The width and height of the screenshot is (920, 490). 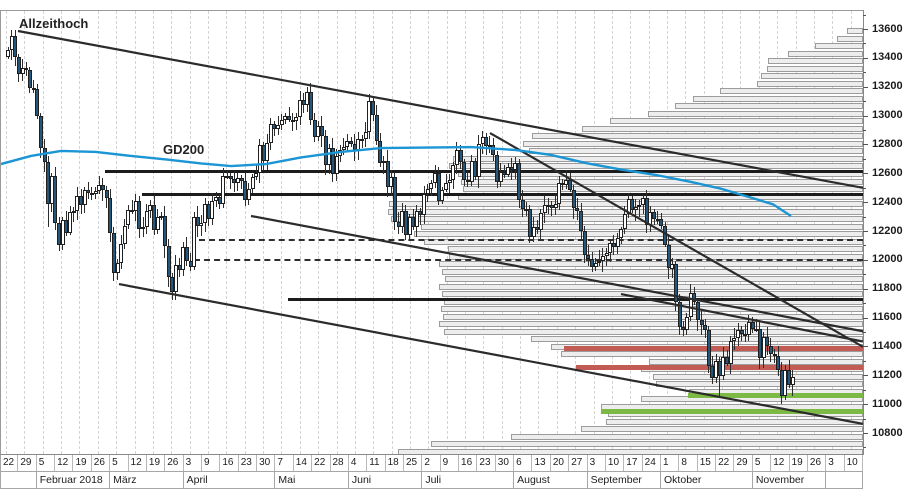 What do you see at coordinates (395, 463) in the screenshot?
I see `week-label-cell: 18` at bounding box center [395, 463].